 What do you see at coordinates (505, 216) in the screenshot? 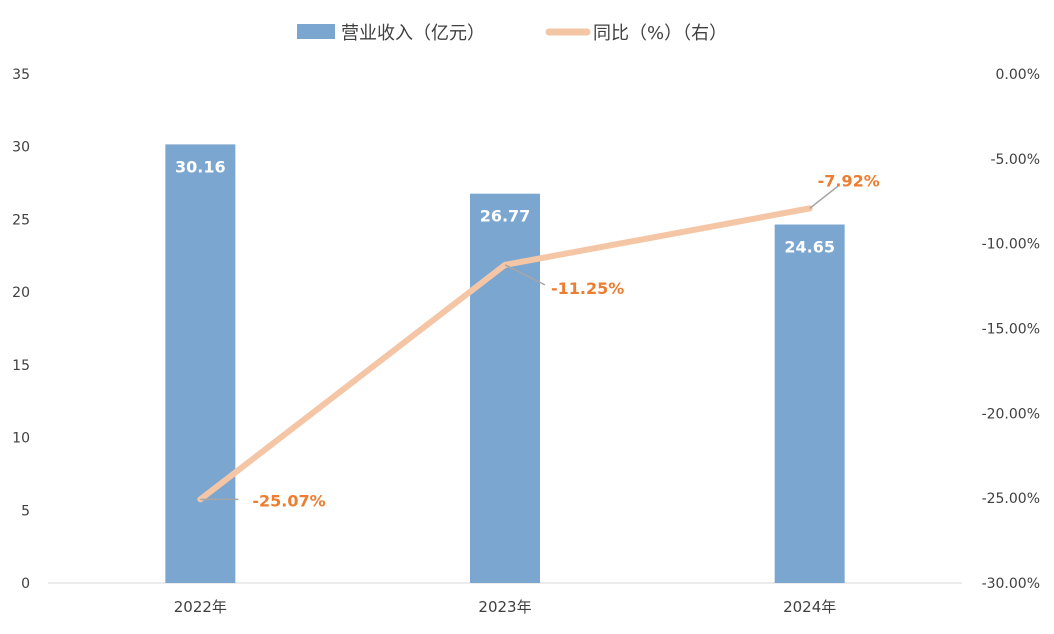
I see `bar-value-label: 26.77` at bounding box center [505, 216].